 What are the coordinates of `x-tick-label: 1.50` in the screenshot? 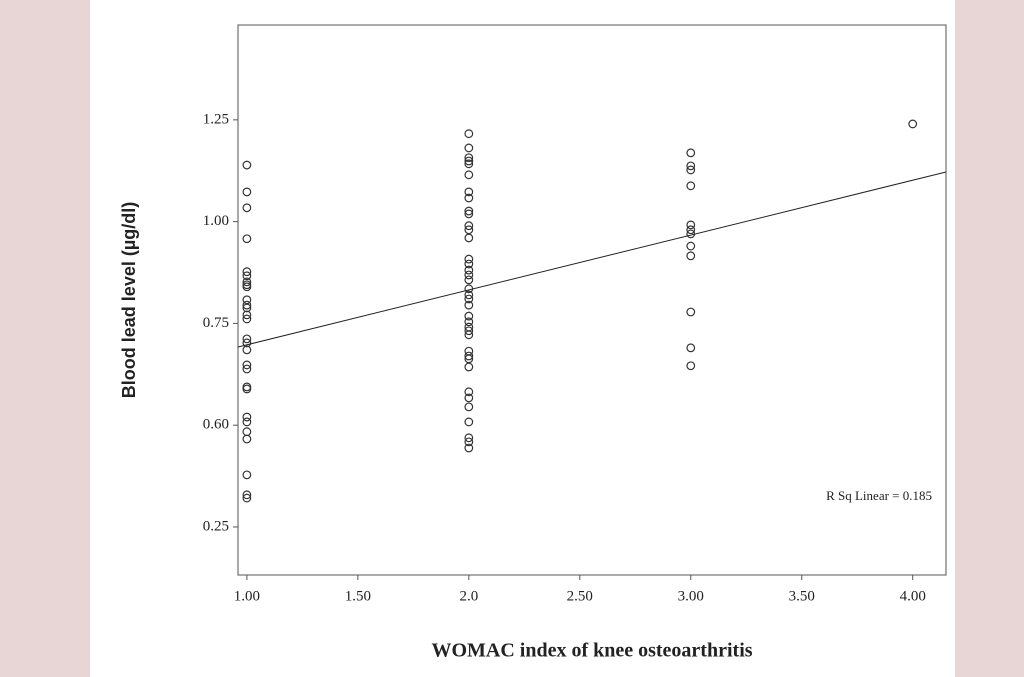 It's located at (358, 596).